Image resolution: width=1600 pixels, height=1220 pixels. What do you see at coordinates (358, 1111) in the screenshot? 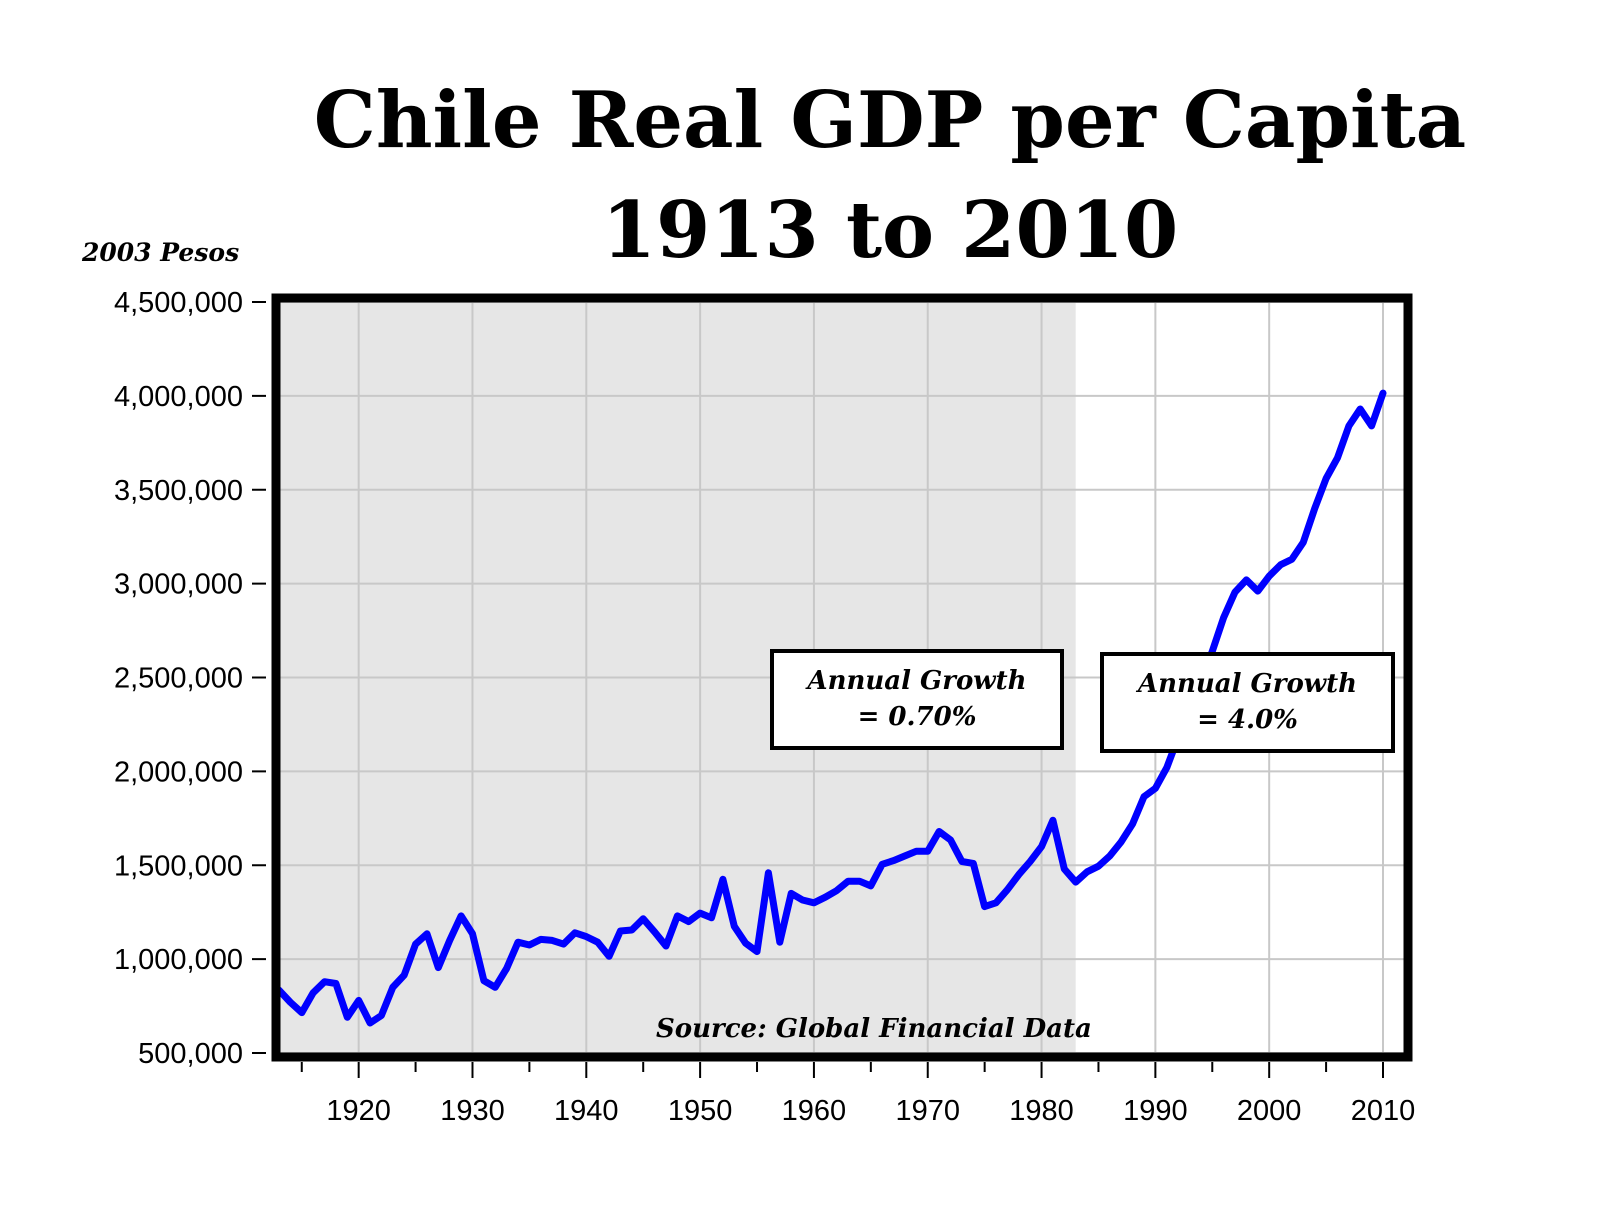
I see `x-tick-label: 1920` at bounding box center [358, 1111].